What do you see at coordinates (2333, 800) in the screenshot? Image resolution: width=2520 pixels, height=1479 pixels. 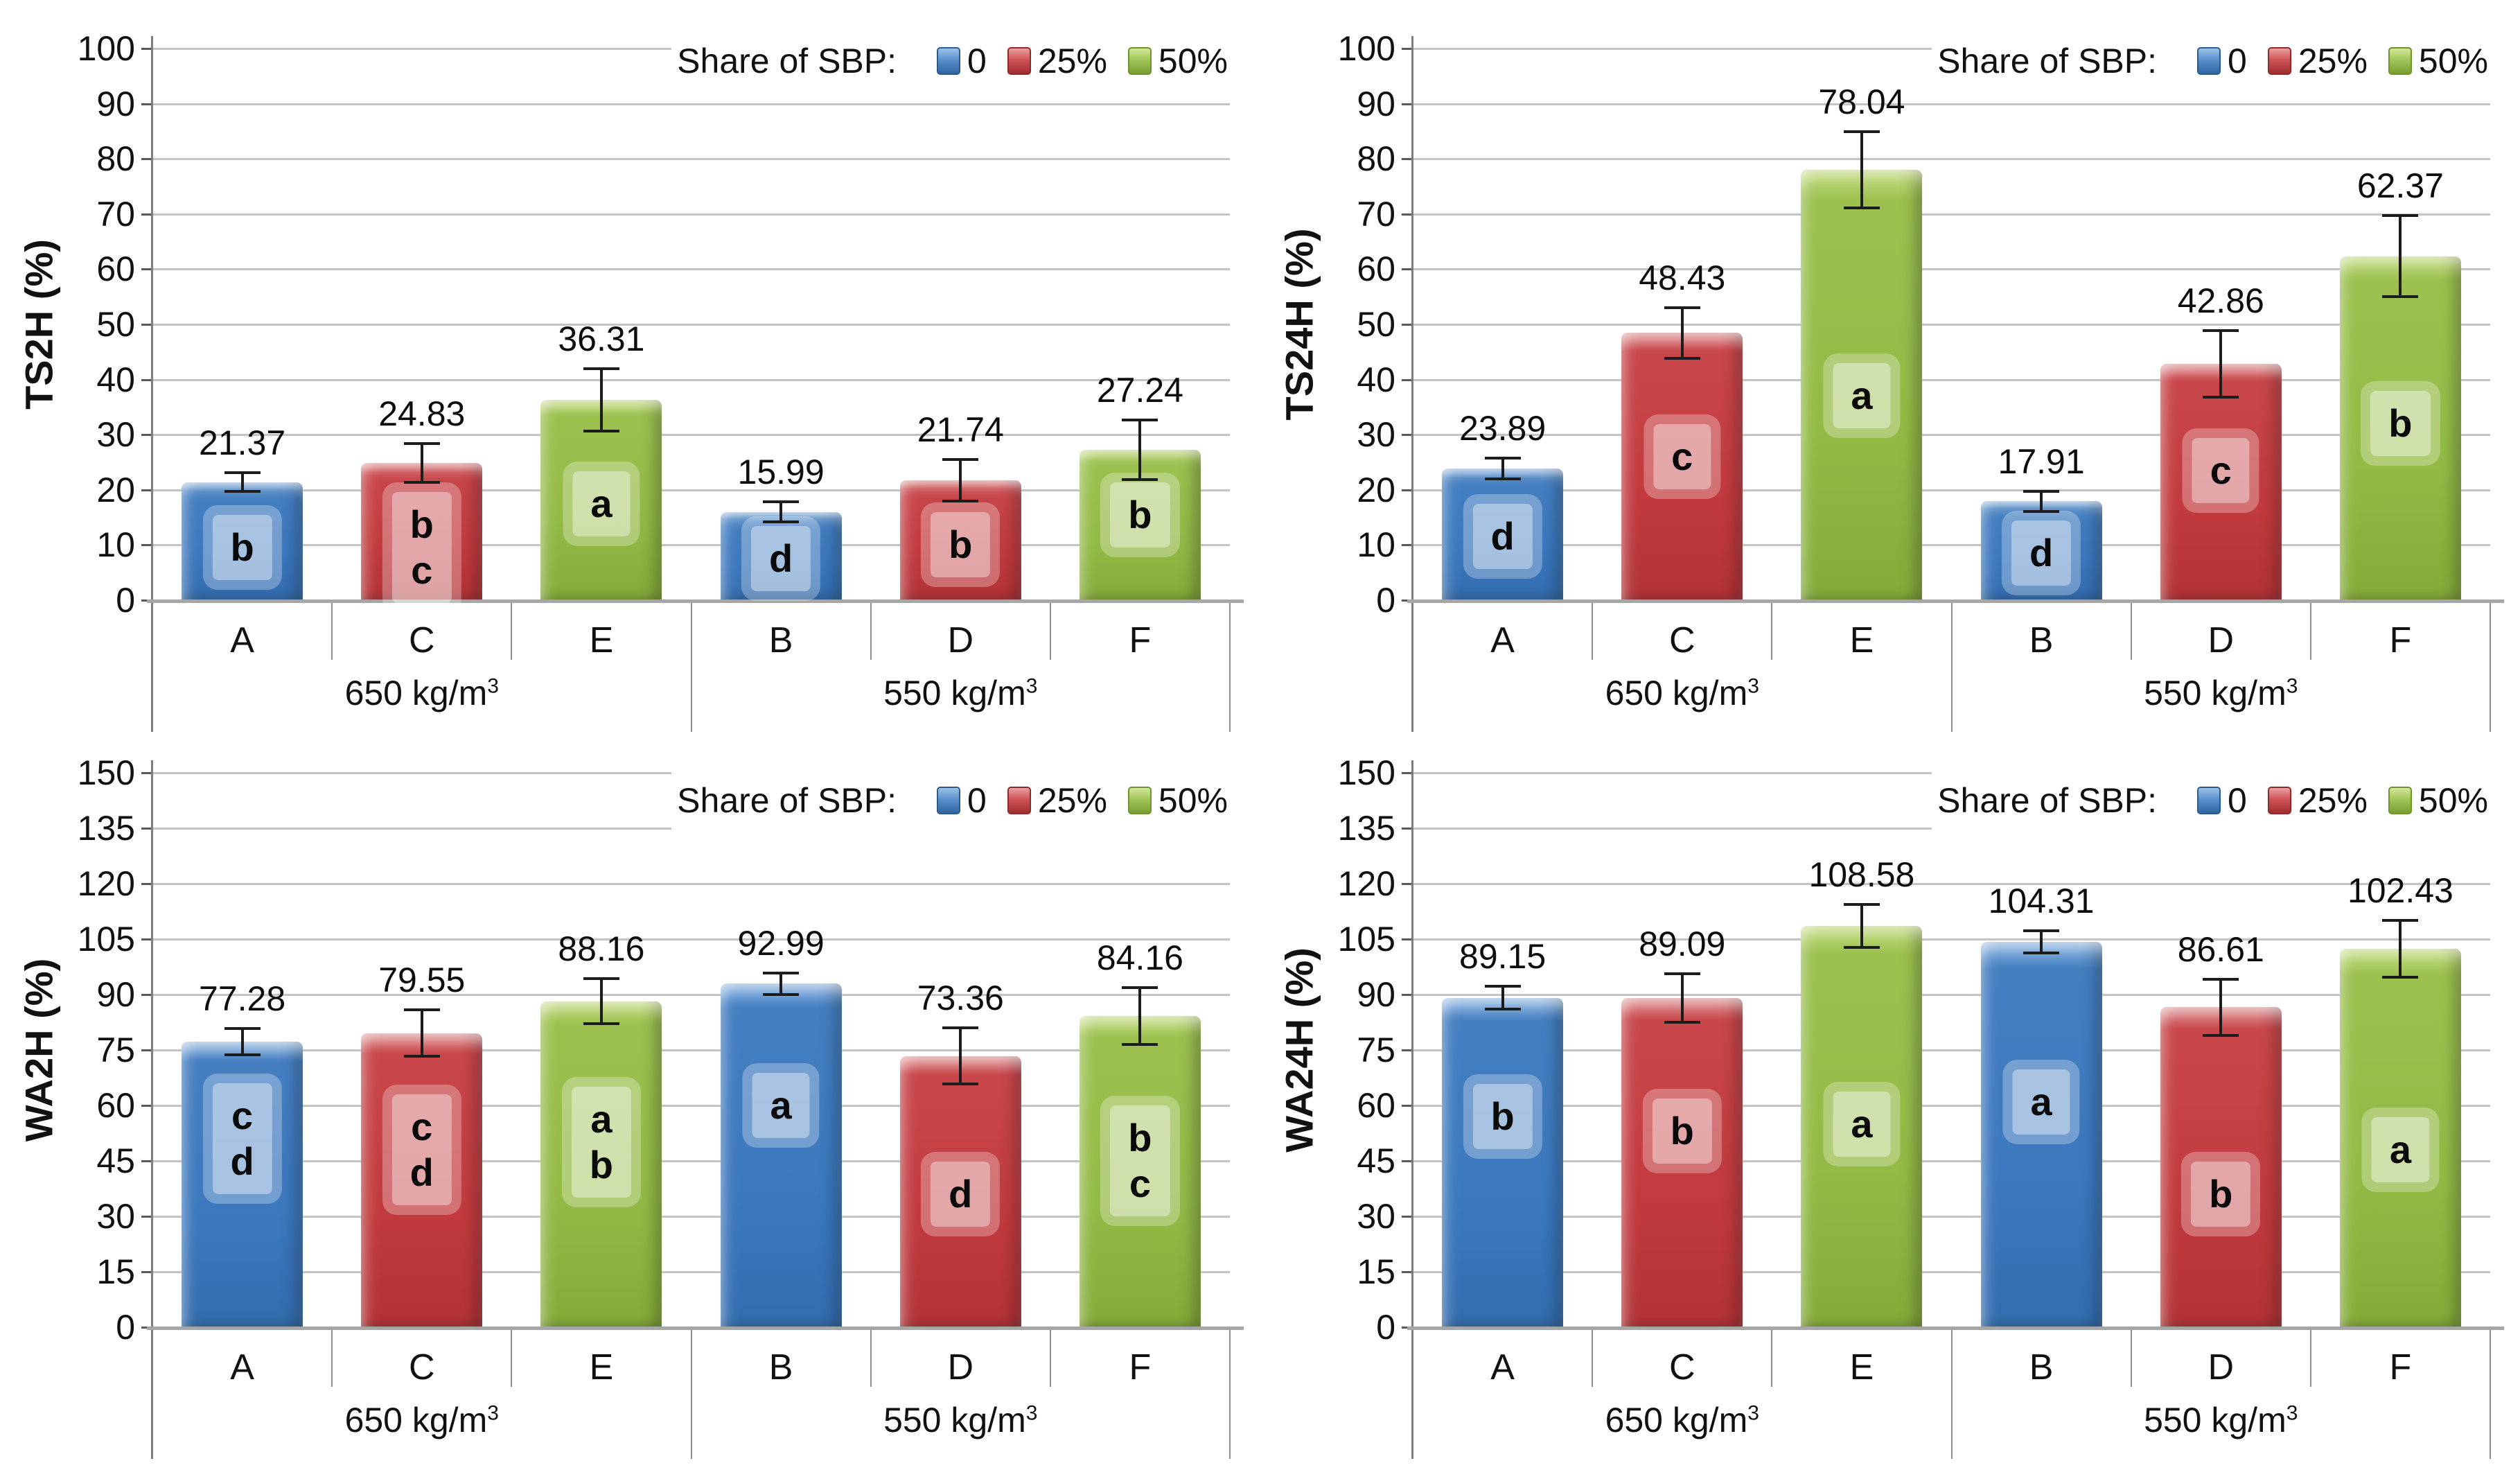 I see `legend-item-label: 25%` at bounding box center [2333, 800].